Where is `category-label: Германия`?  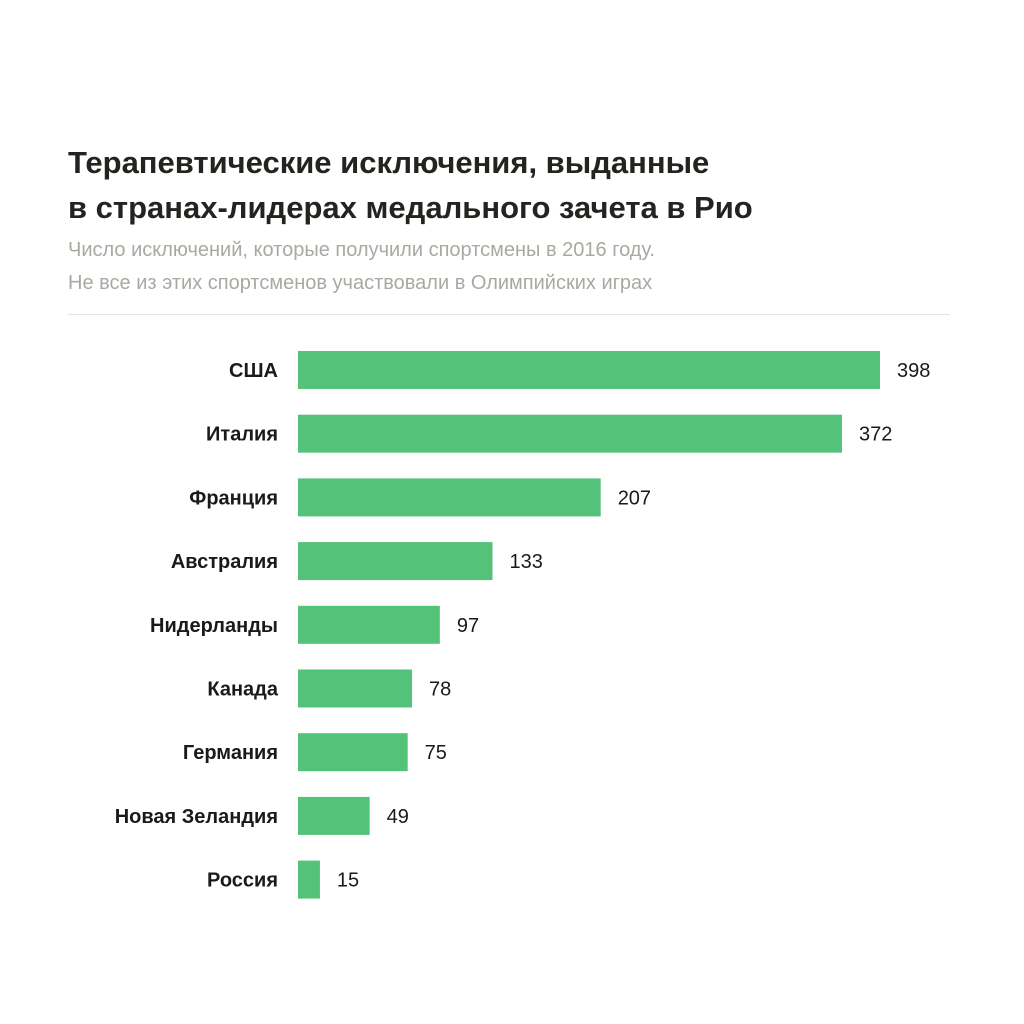 category-label: Германия is located at coordinates (230, 753).